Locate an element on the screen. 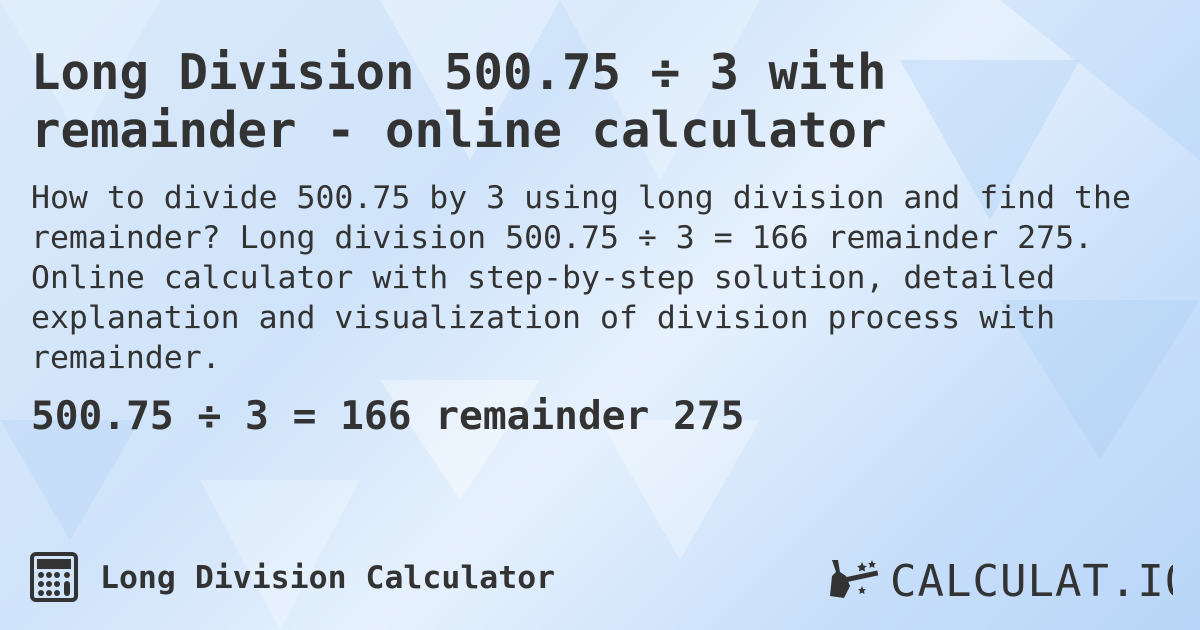 The image size is (1200, 630). logo-text: CALCULAT.IO is located at coordinates (1031, 579).